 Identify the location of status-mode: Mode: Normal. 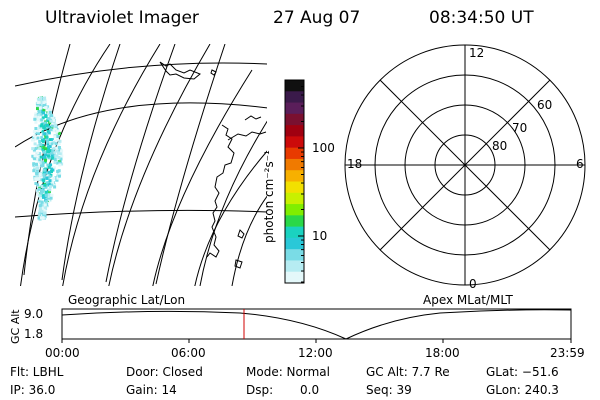
(288, 372).